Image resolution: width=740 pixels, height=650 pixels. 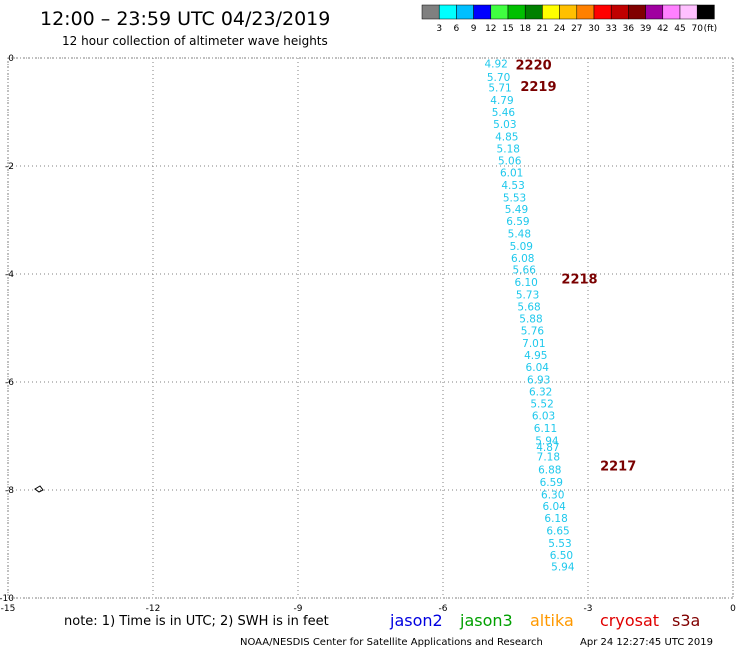 What do you see at coordinates (533, 332) in the screenshot?
I see `swh-value: 5.76` at bounding box center [533, 332].